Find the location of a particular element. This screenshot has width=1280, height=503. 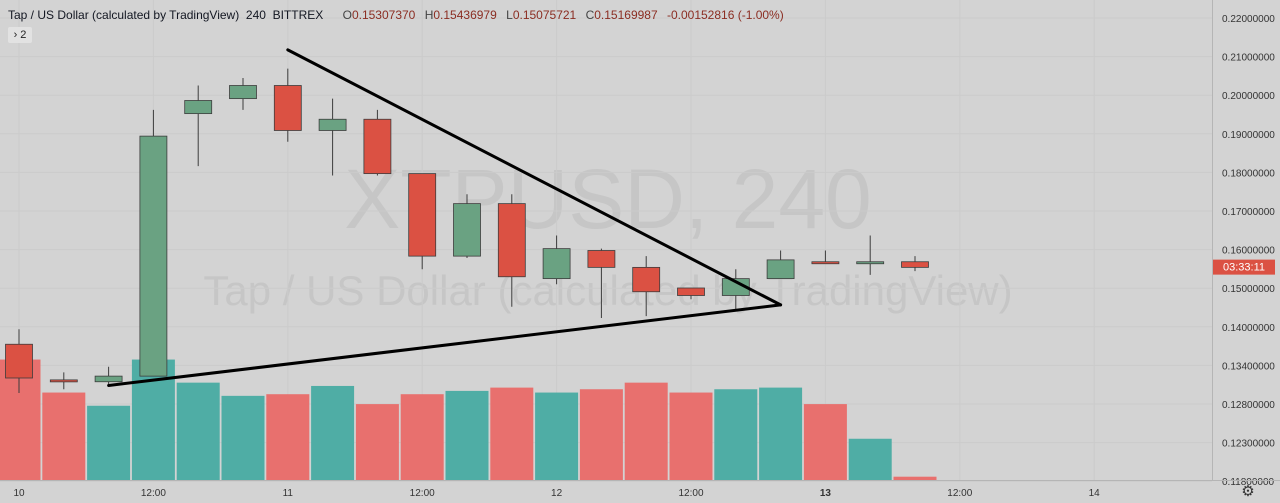

y-tick-label: 0.11800000 is located at coordinates (1248, 482).